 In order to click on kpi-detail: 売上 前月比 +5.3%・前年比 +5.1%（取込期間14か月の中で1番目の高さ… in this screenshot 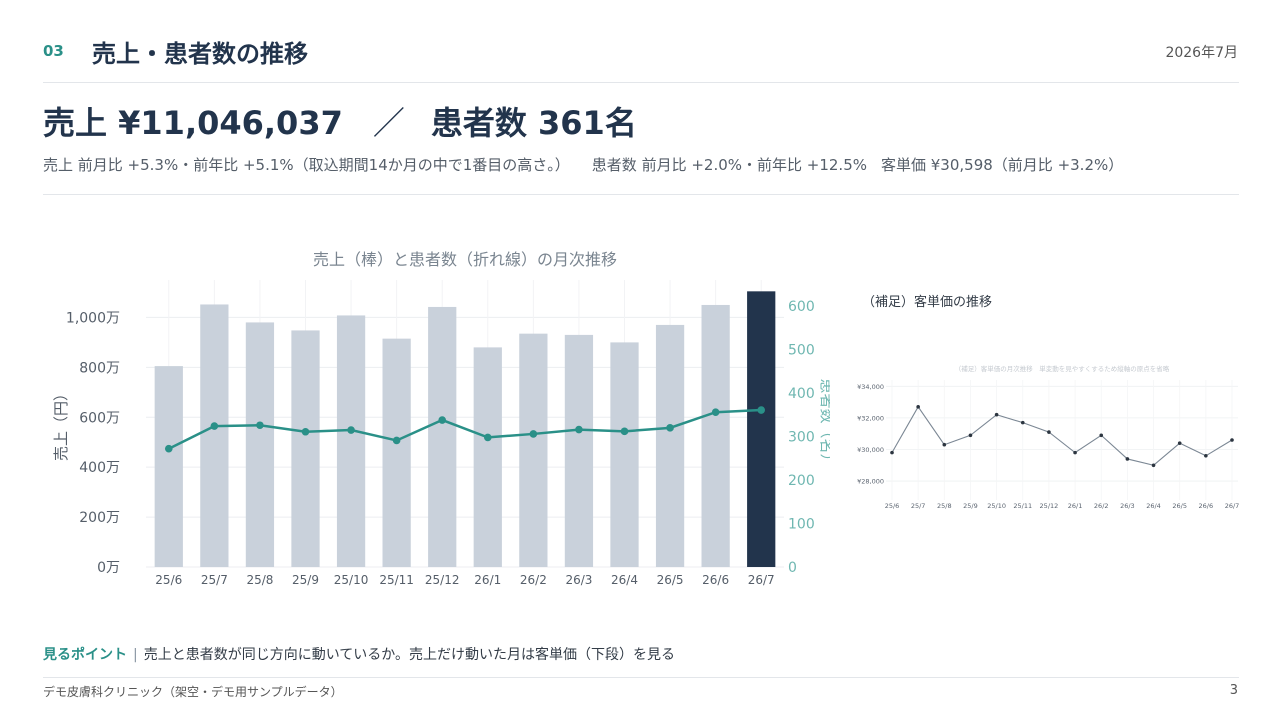, I will do `click(583, 164)`.